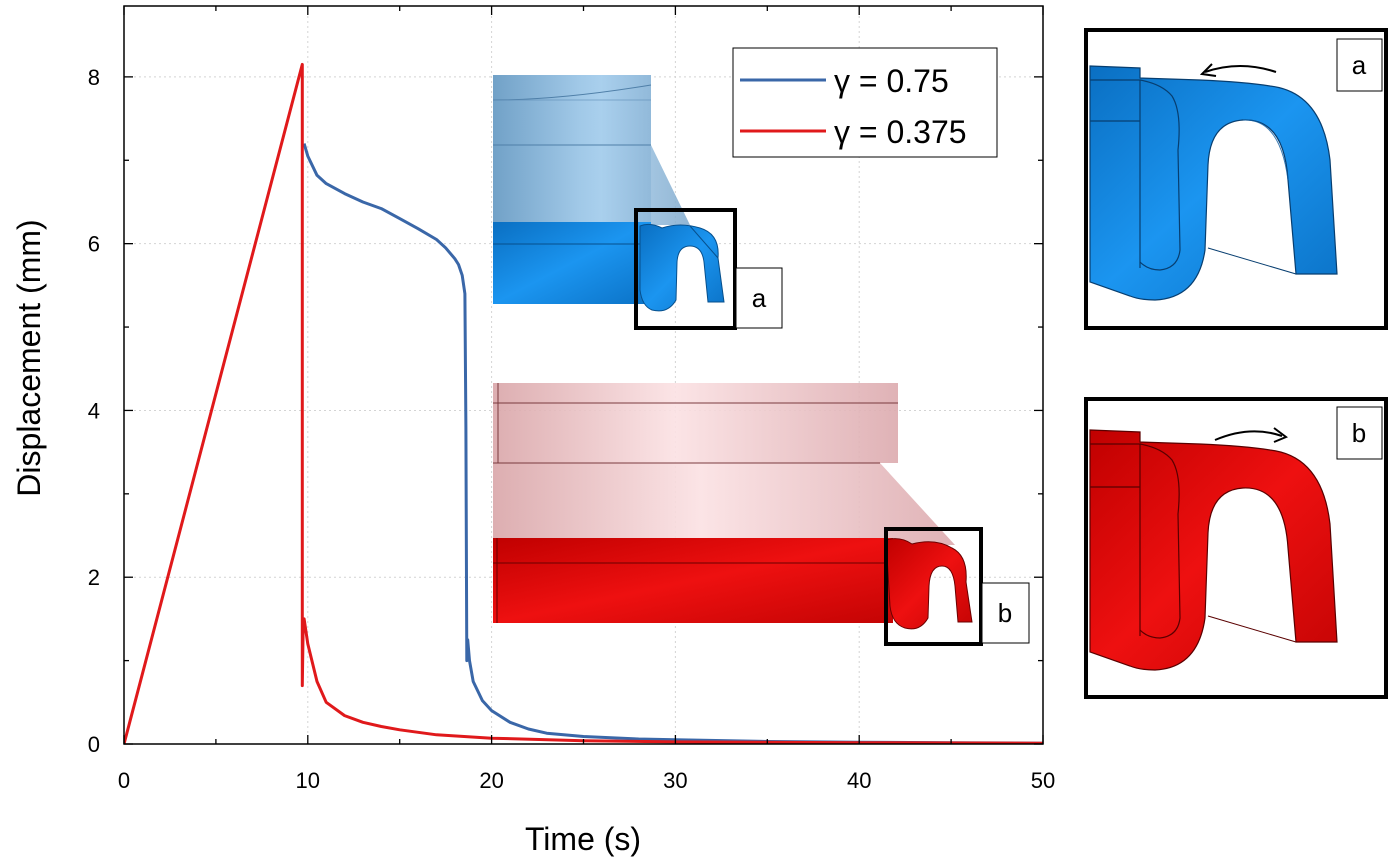 The width and height of the screenshot is (1396, 863). What do you see at coordinates (94, 577) in the screenshot?
I see `y-tick-label: 2` at bounding box center [94, 577].